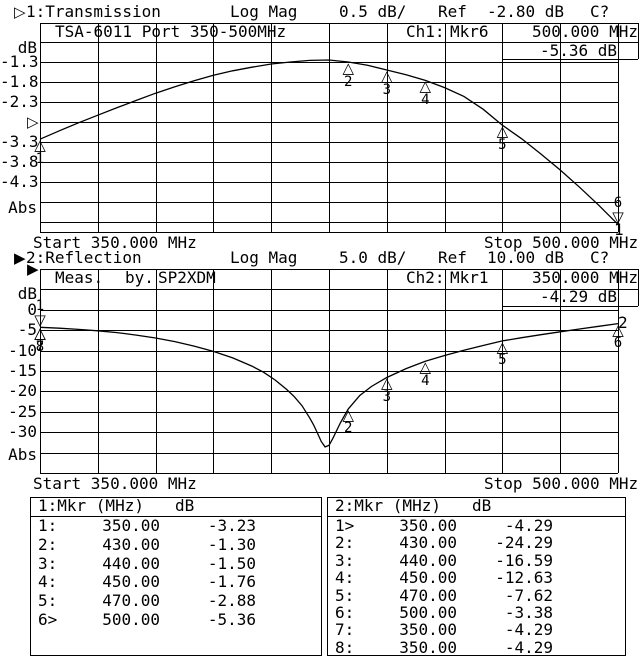  I want to click on marker-row-db: -5.36, so click(231, 619).